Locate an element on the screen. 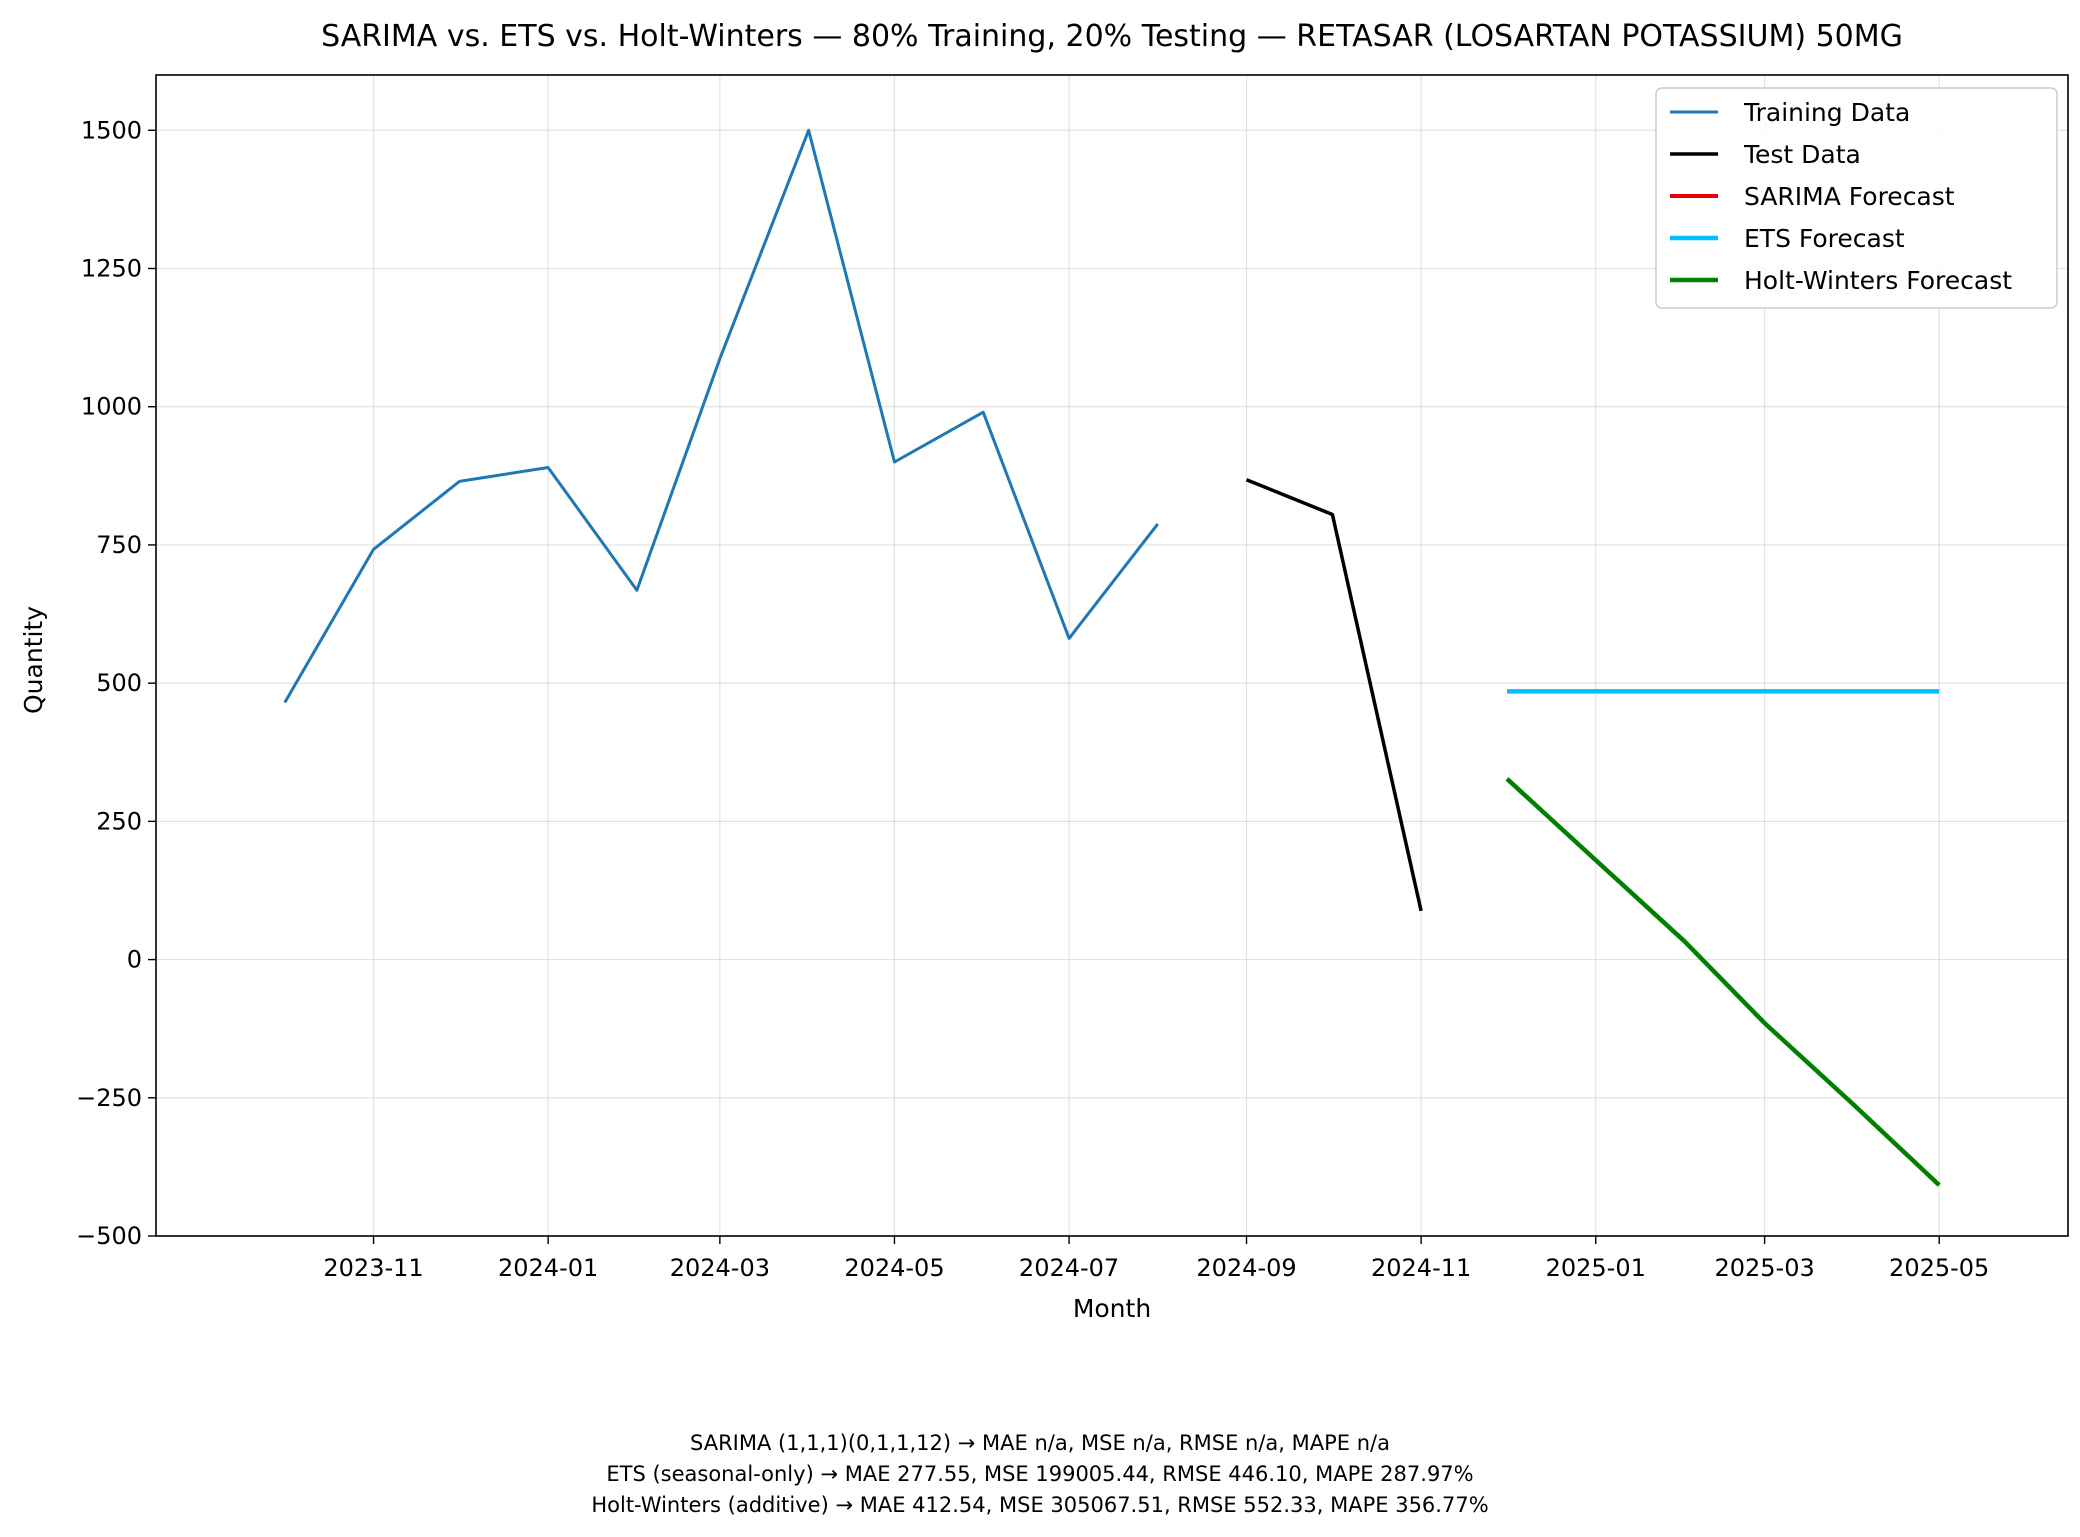 The image size is (2080, 1537). x-axis-label: Month is located at coordinates (1112, 1308).